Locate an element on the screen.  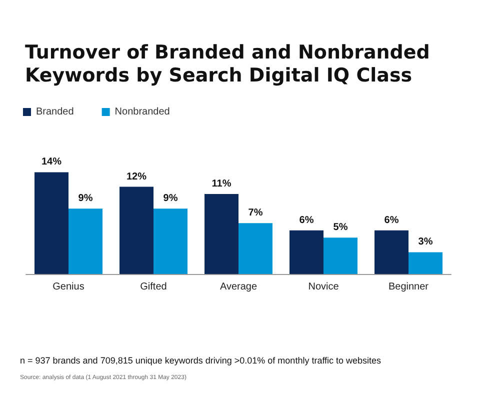
data-label: 7% is located at coordinates (255, 213).